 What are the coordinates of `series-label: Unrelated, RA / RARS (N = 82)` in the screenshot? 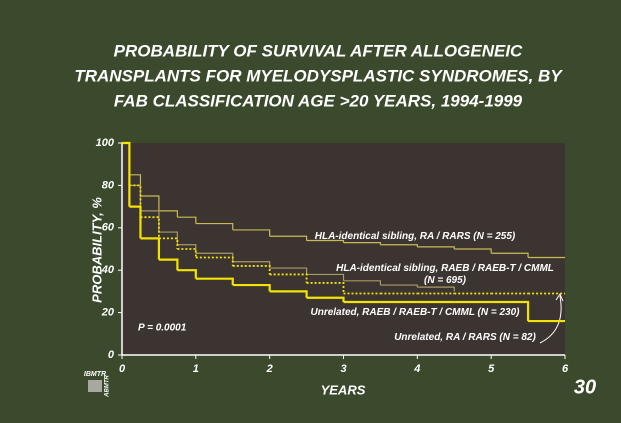 It's located at (465, 337).